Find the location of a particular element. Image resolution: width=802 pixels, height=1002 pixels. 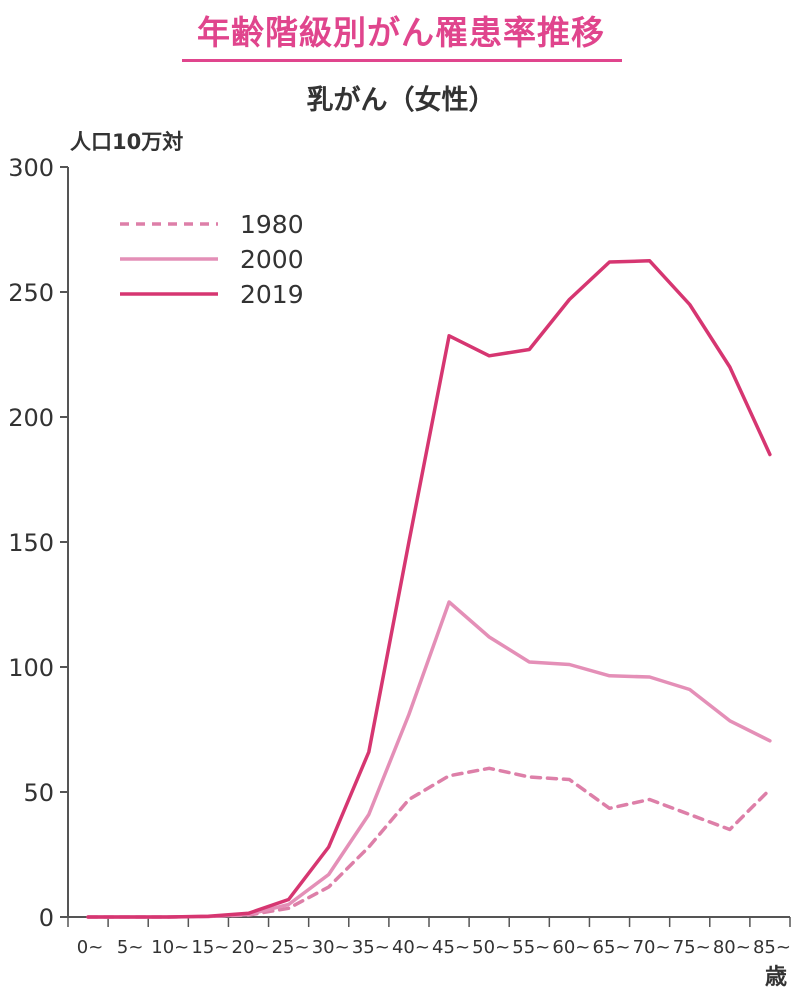

x-tick-label: 5~ is located at coordinates (130, 947).